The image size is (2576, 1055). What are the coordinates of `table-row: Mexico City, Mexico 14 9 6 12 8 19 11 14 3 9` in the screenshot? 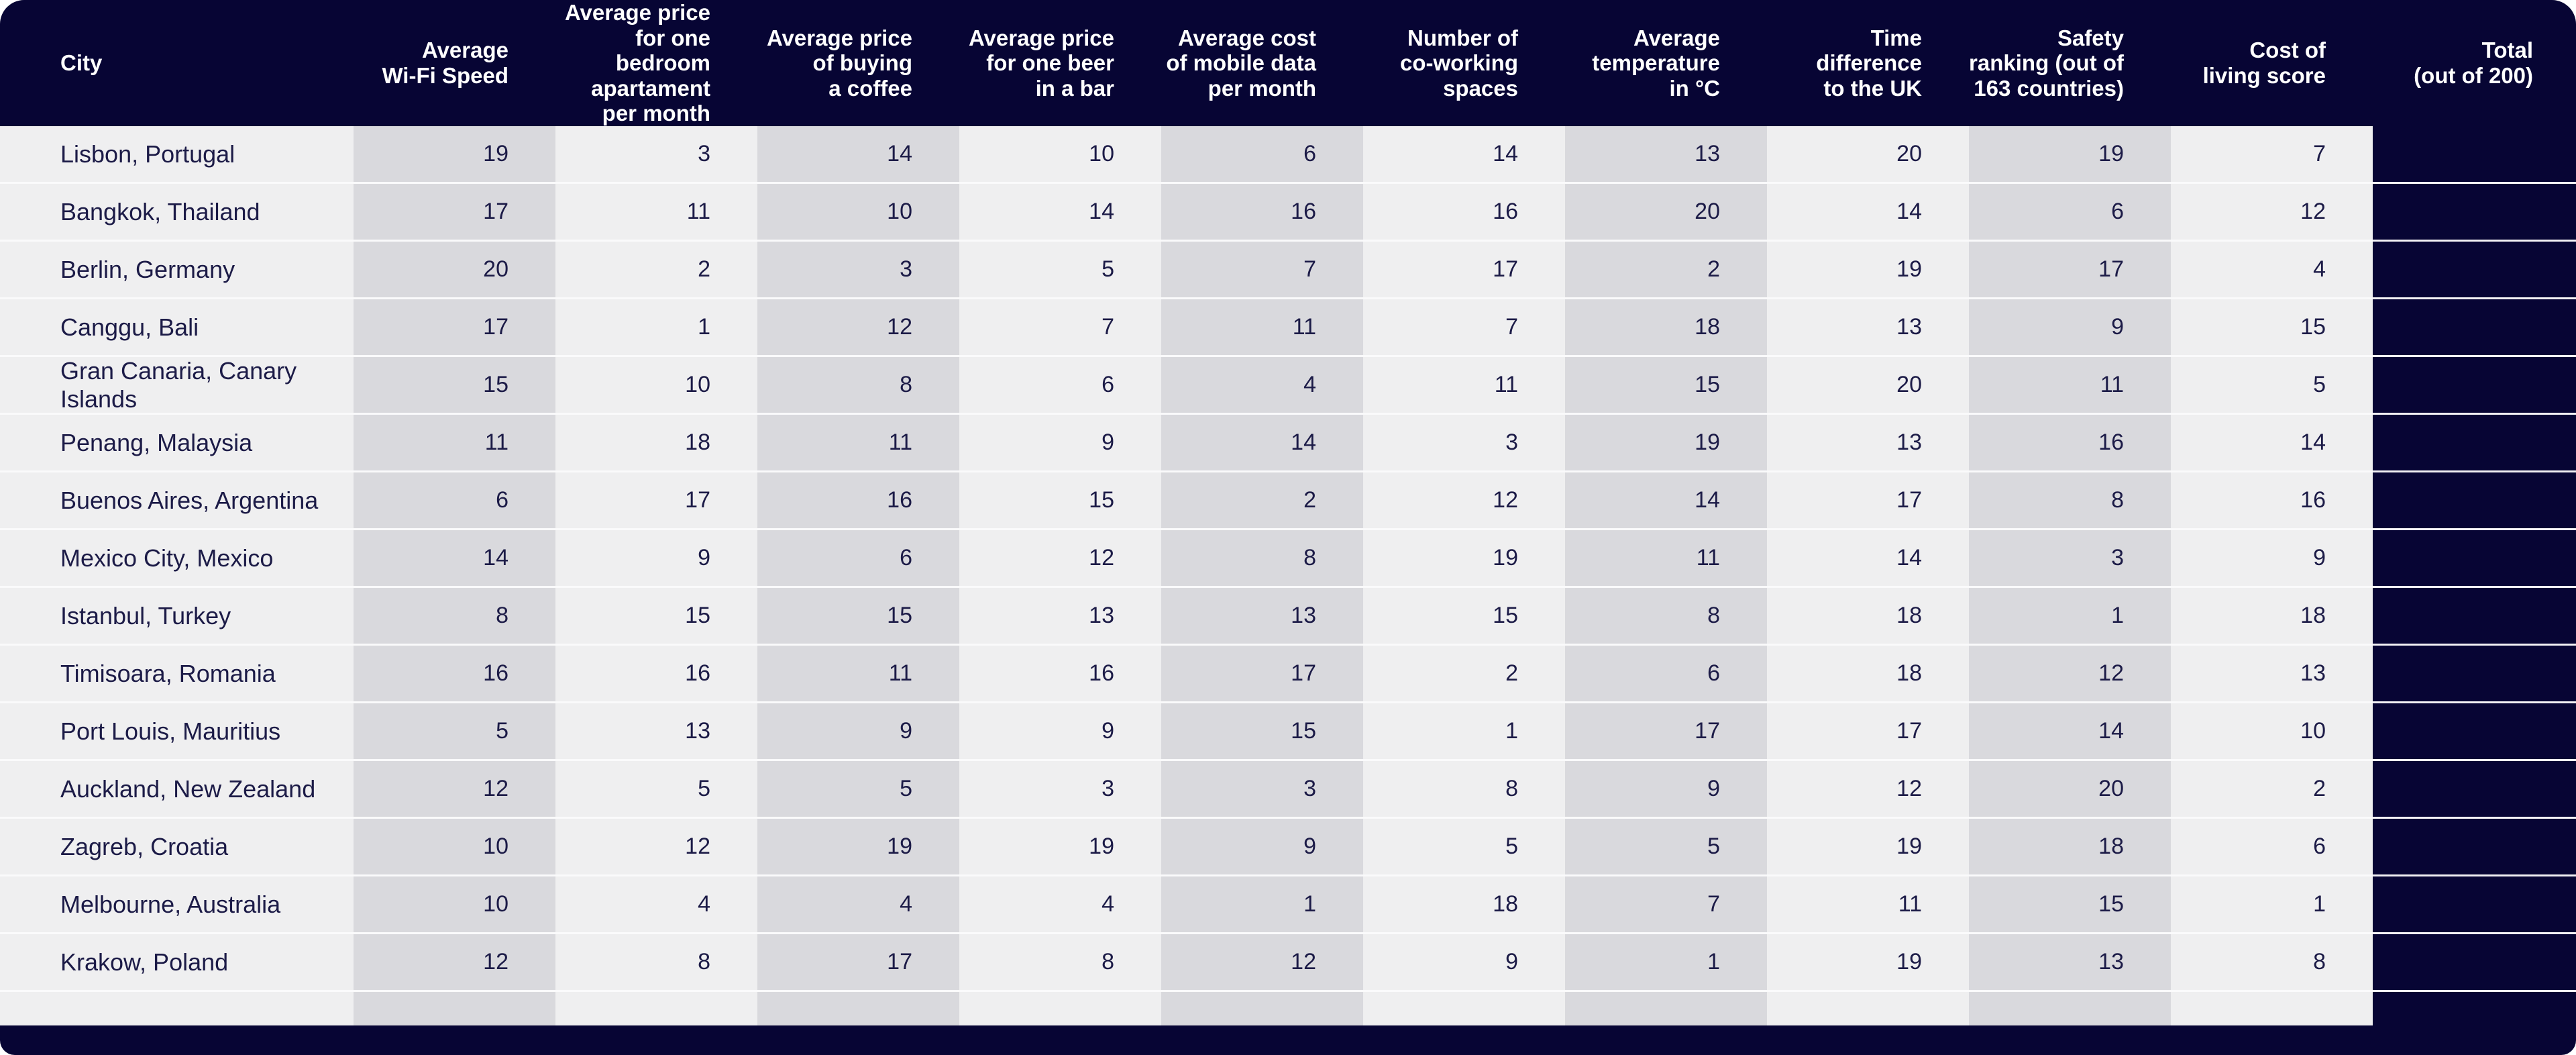 It's located at (1288, 559).